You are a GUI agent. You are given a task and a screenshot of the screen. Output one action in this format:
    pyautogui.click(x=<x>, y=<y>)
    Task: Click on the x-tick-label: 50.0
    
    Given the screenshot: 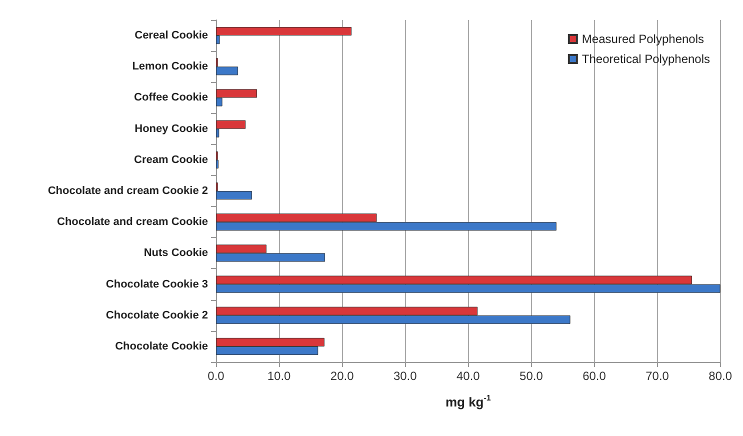 What is the action you would take?
    pyautogui.click(x=532, y=376)
    